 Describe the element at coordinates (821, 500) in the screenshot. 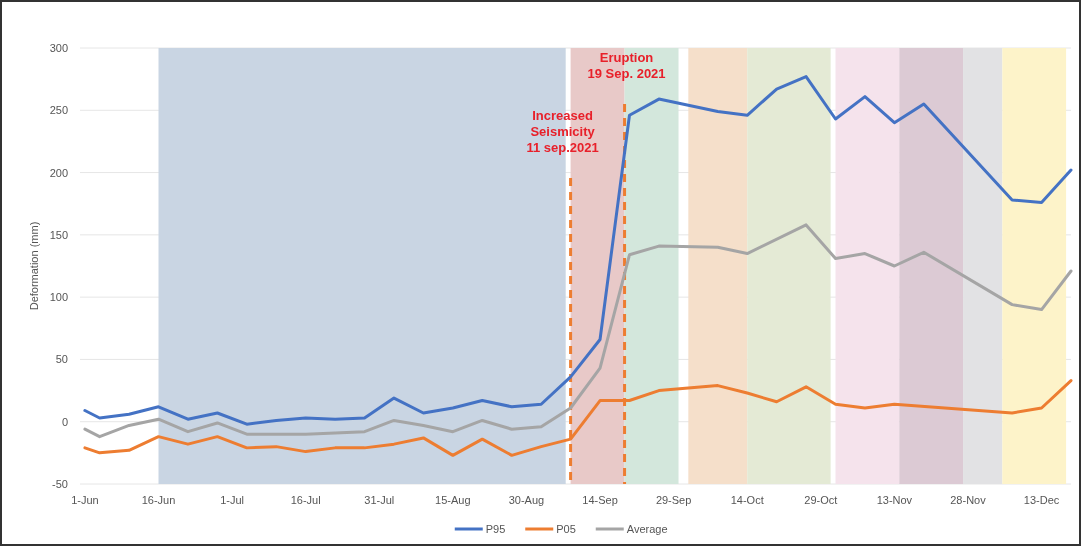

I see `x-tick-label: 29-Oct` at that location.